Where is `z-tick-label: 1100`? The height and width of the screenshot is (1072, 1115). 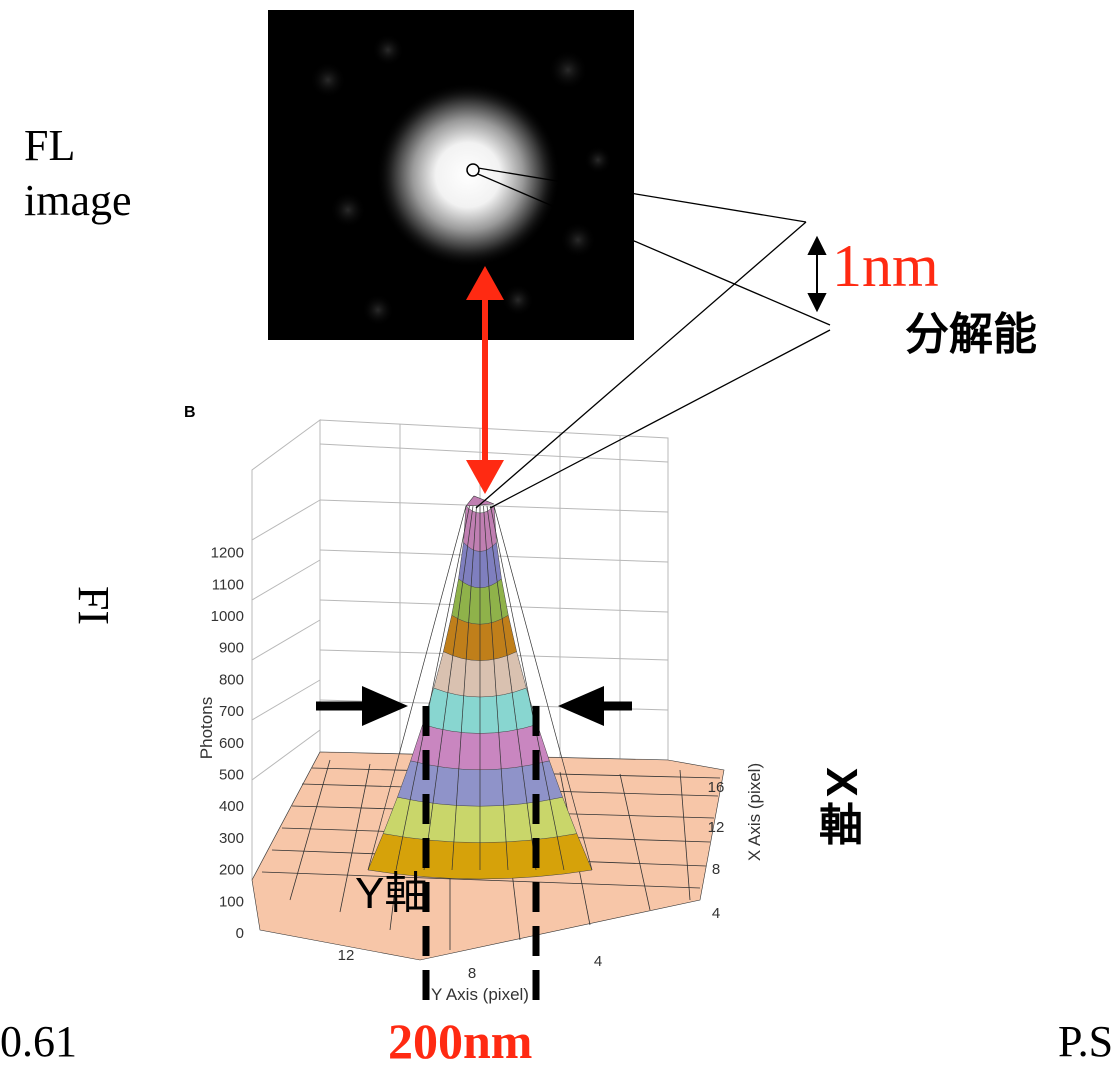
z-tick-label: 1100 is located at coordinates (228, 584).